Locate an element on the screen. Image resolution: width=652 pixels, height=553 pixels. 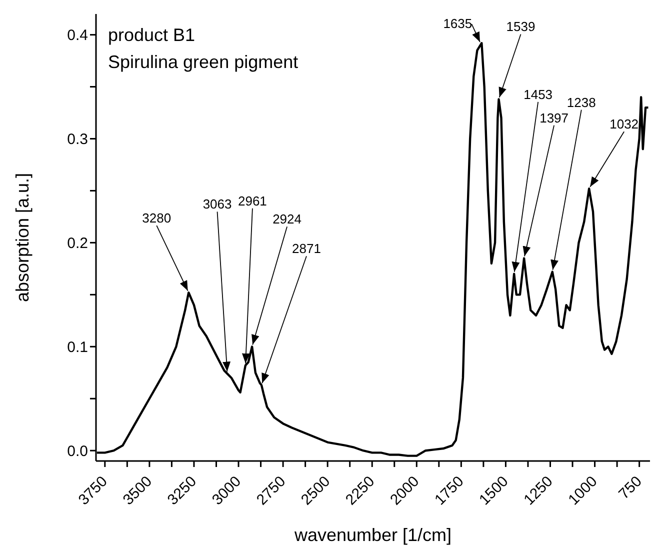
annotation: 1032 is located at coordinates (624, 124).